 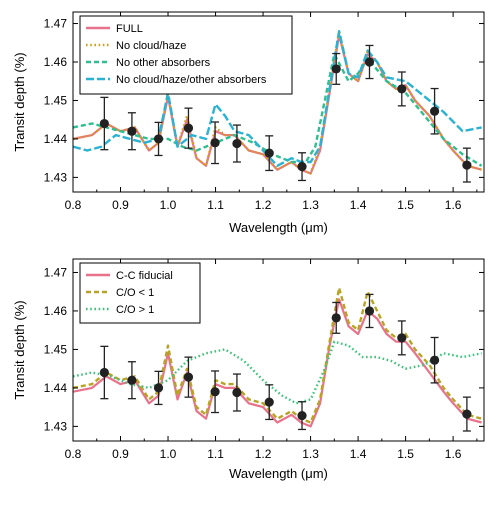 What do you see at coordinates (163, 63) in the screenshot?
I see `legend-label: No other absorbers` at bounding box center [163, 63].